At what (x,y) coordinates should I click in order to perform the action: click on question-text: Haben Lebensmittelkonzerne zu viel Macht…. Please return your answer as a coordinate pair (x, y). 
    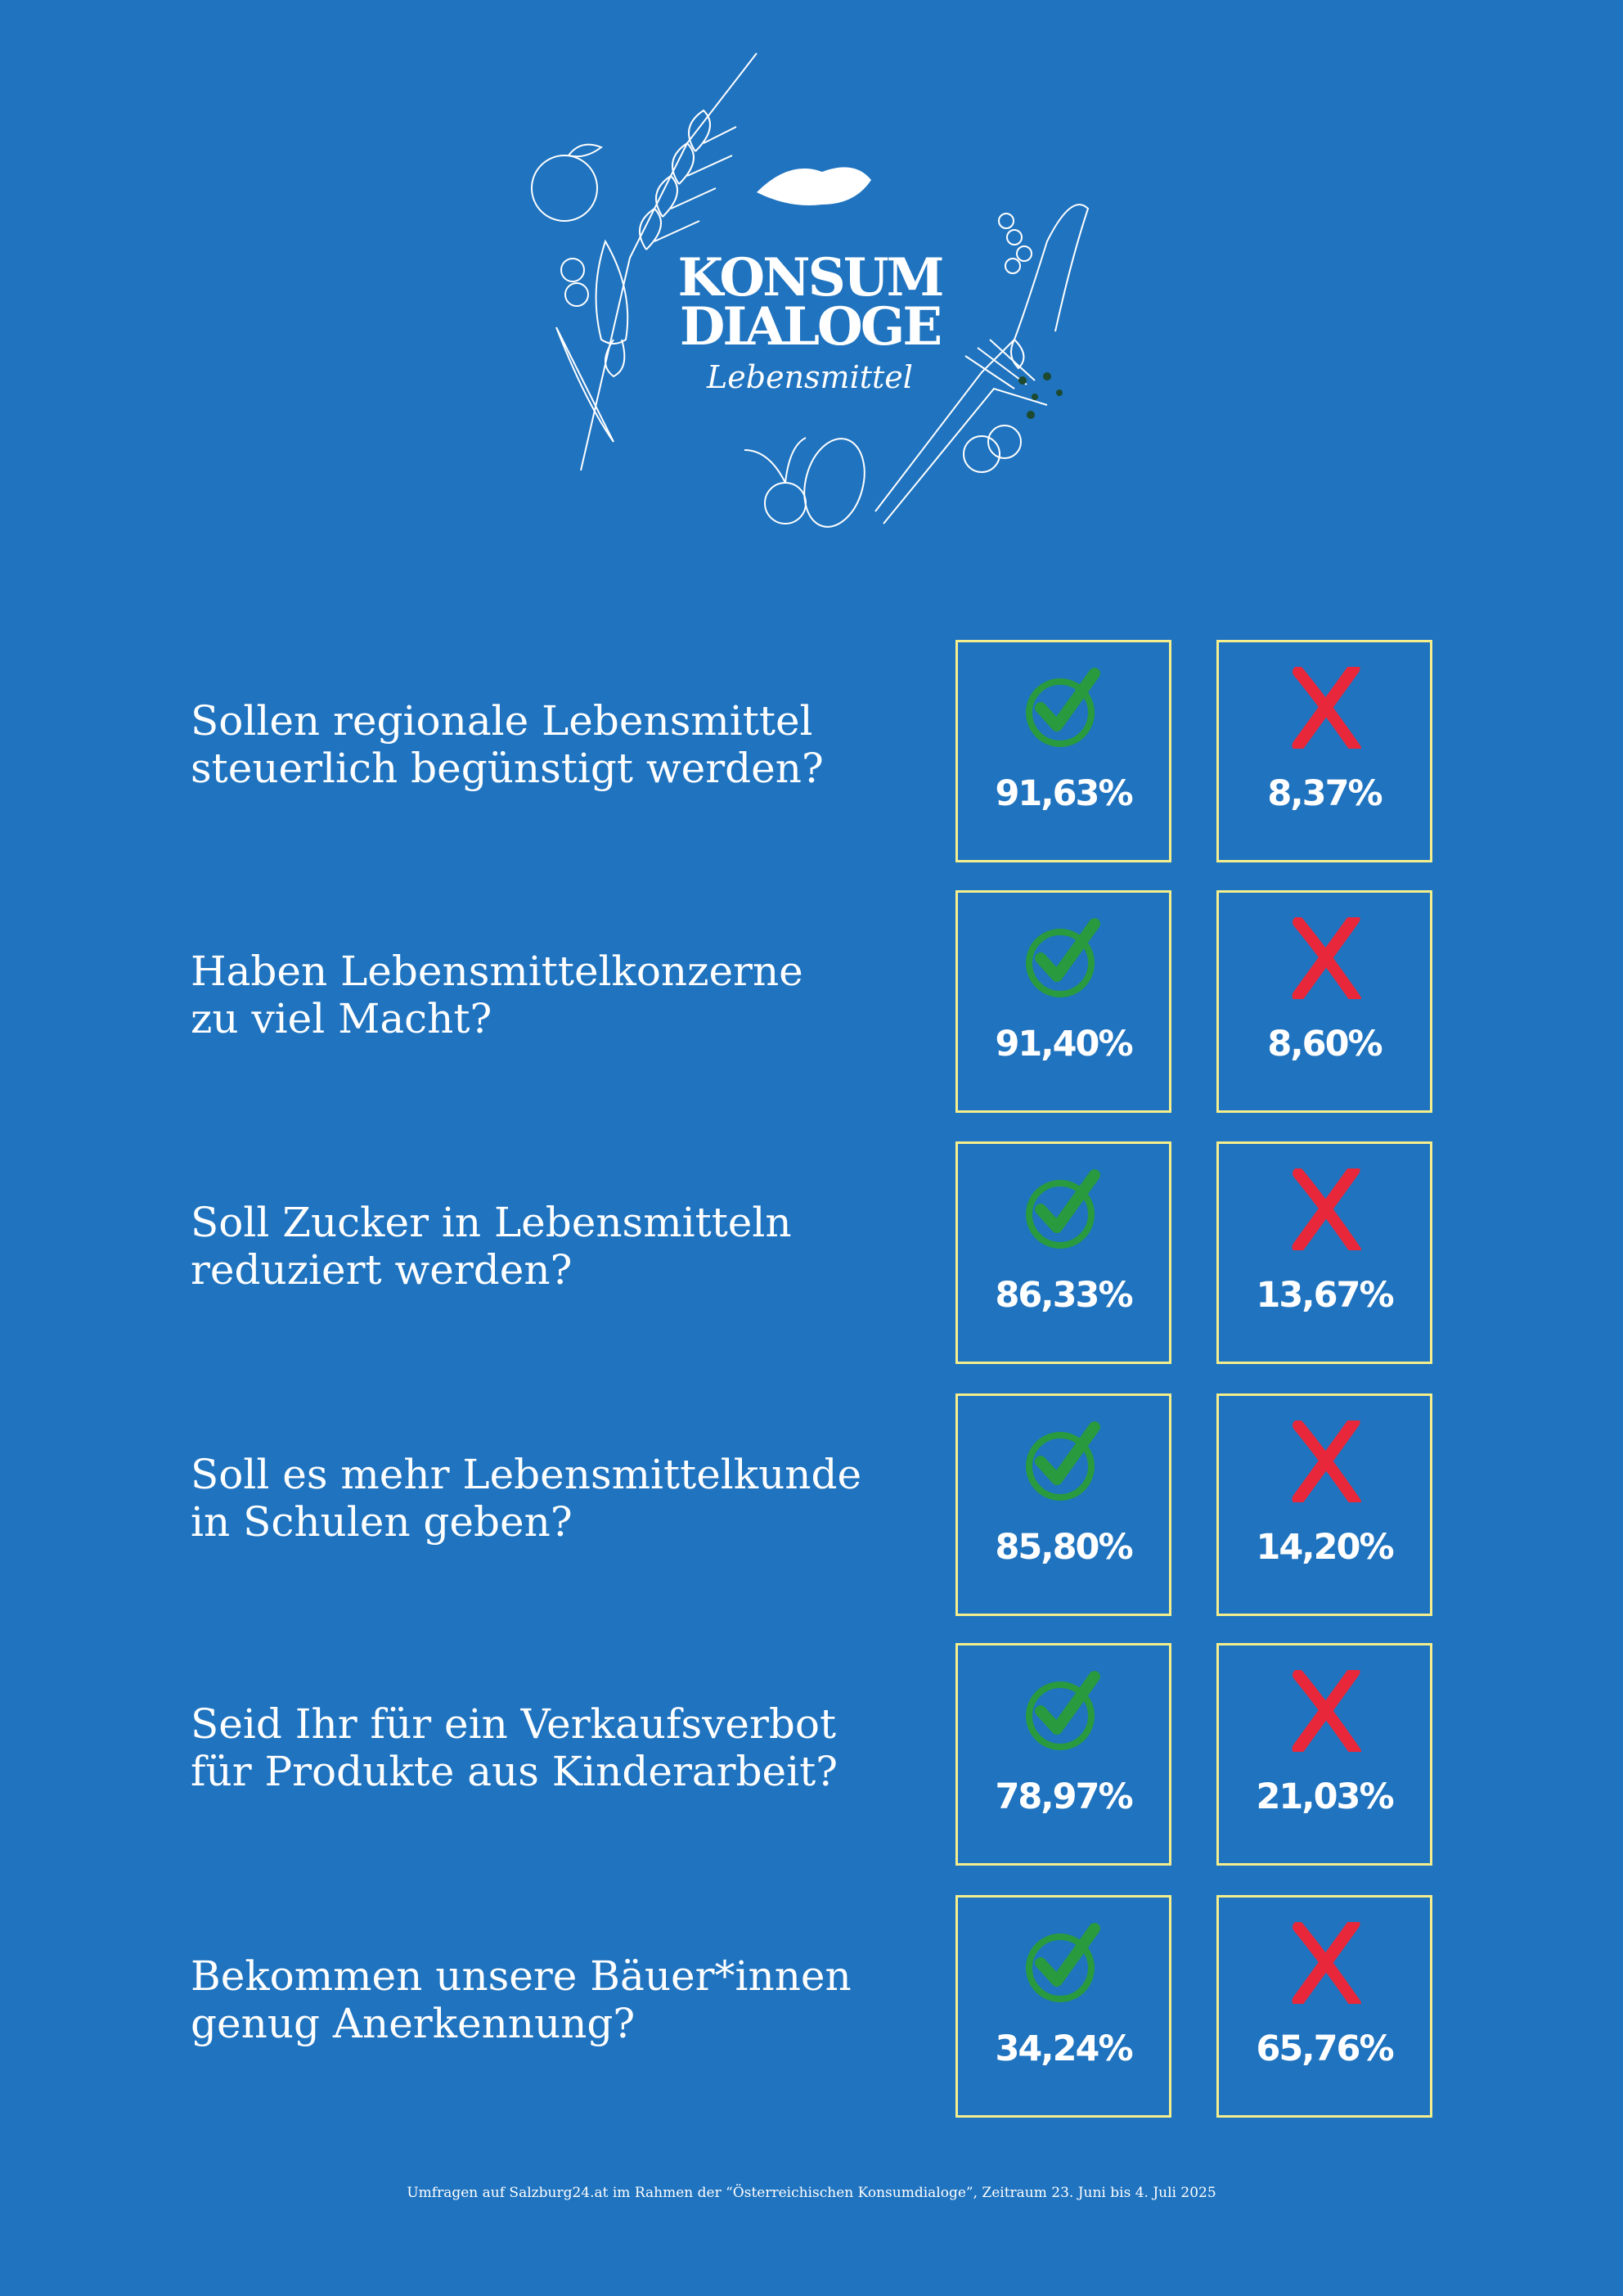
    Looking at the image, I should click on (550, 995).